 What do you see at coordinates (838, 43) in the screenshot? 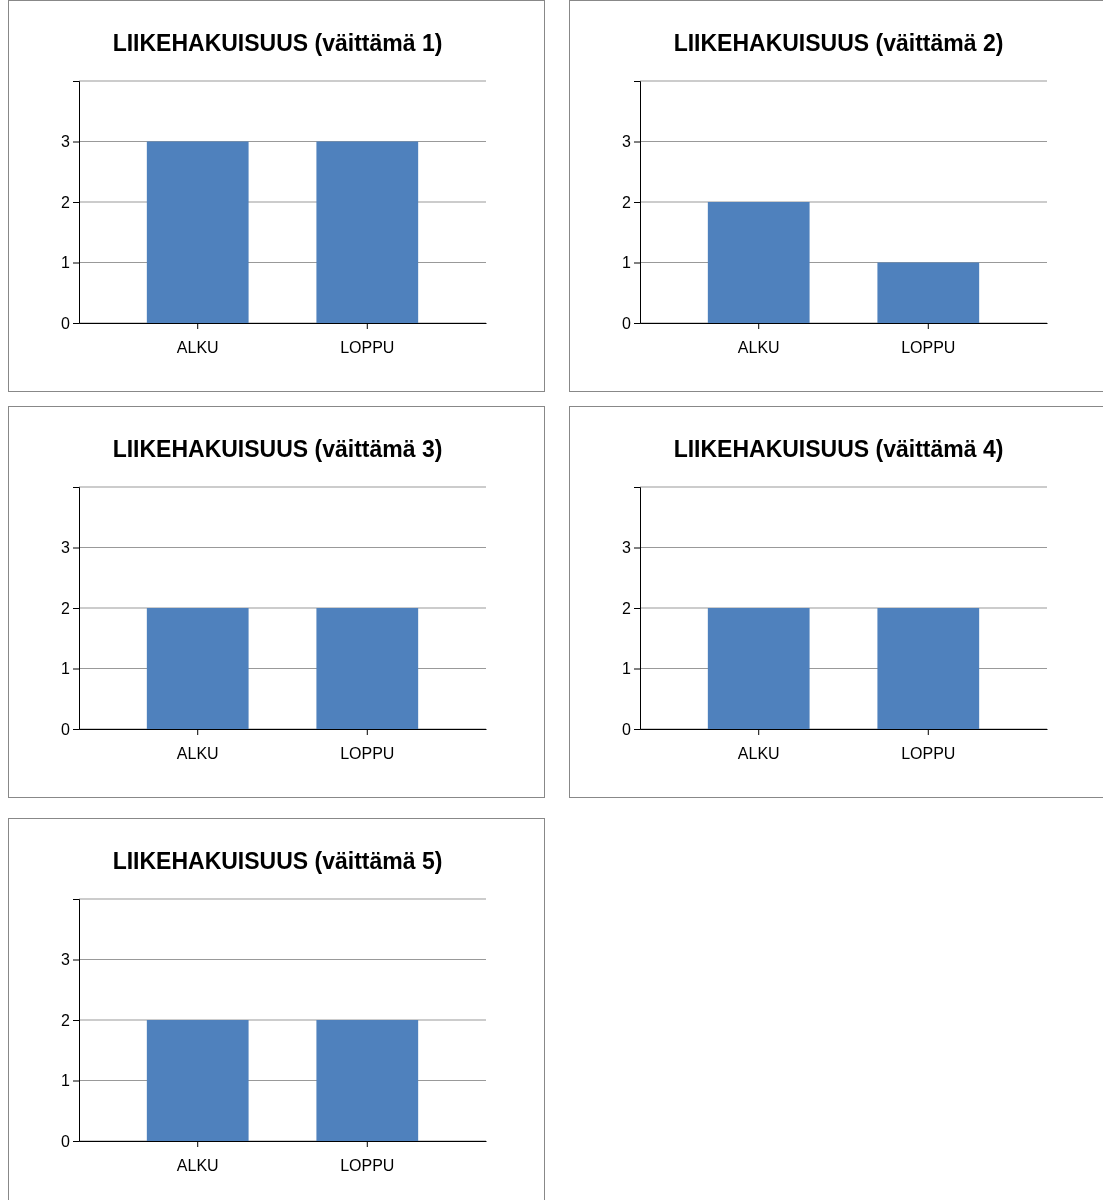
I see `chart-title: LIIKEHAKUISUUS (väittämä 2)` at bounding box center [838, 43].